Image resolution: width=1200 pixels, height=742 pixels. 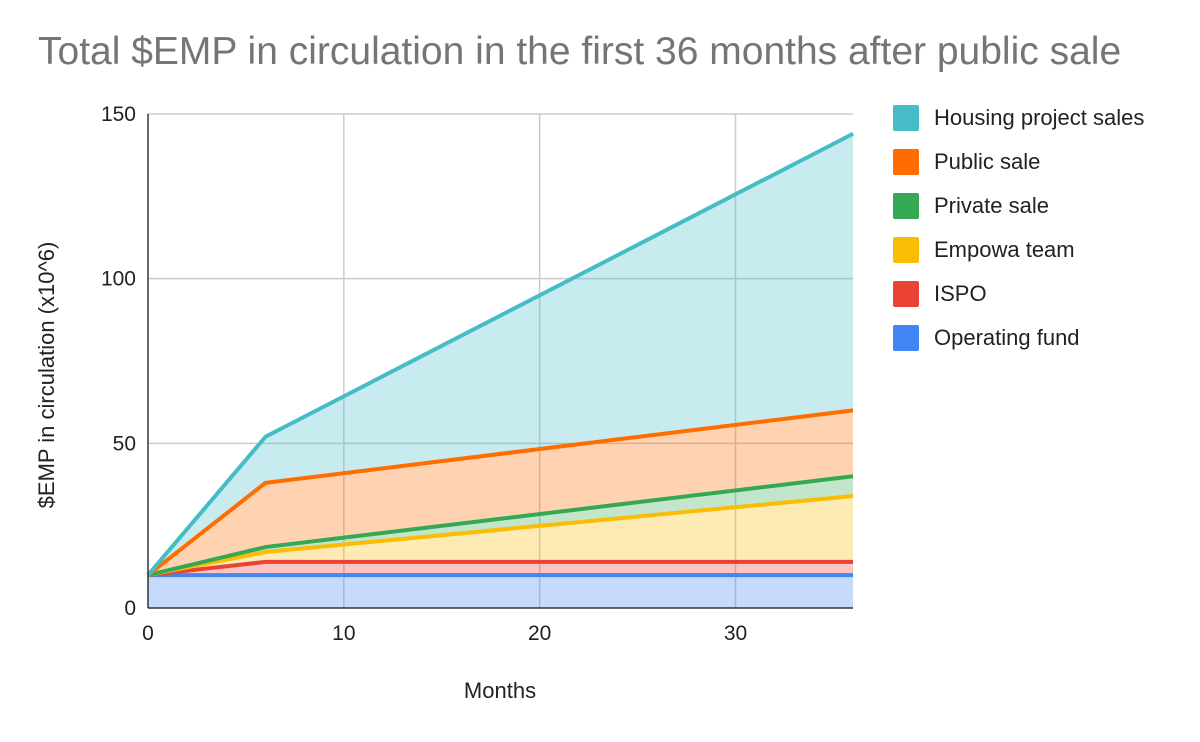 What do you see at coordinates (130, 608) in the screenshot?
I see `y-tick-label: 0` at bounding box center [130, 608].